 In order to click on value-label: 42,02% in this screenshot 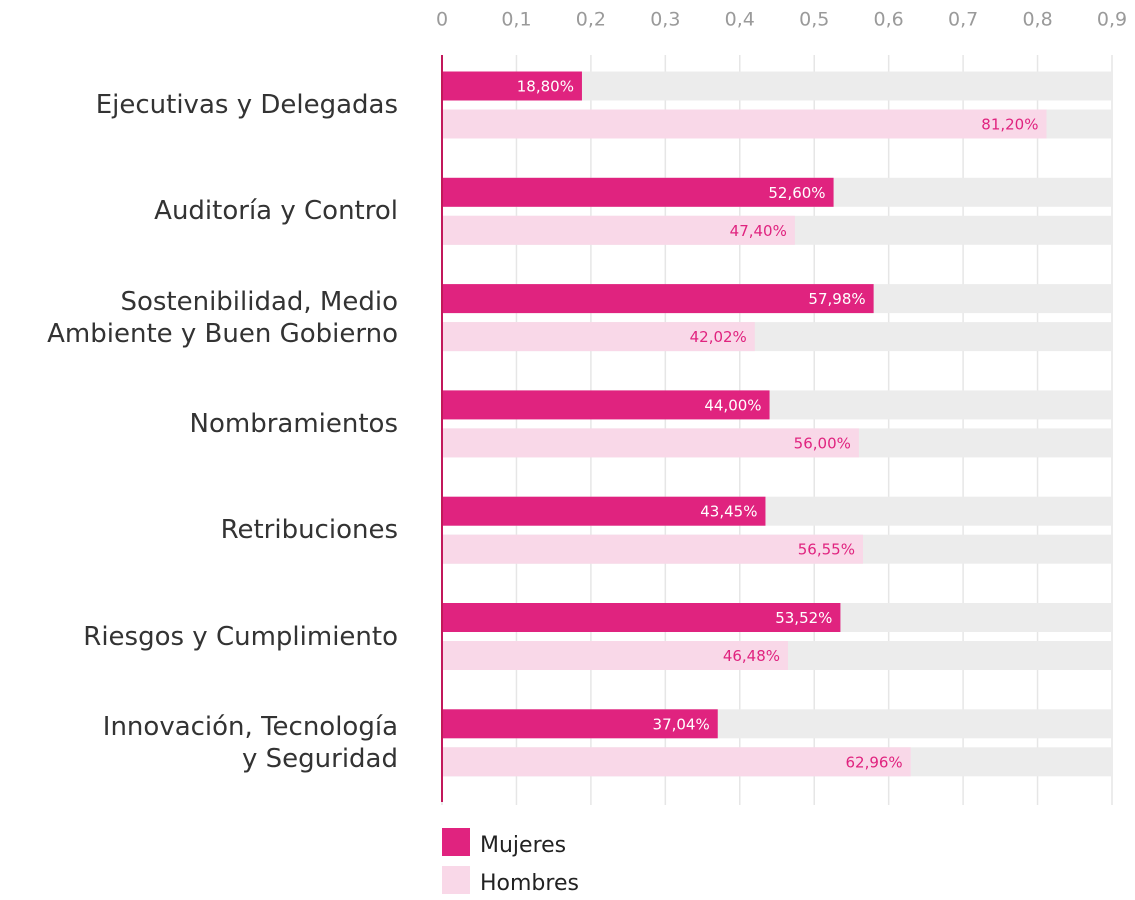, I will do `click(718, 337)`.